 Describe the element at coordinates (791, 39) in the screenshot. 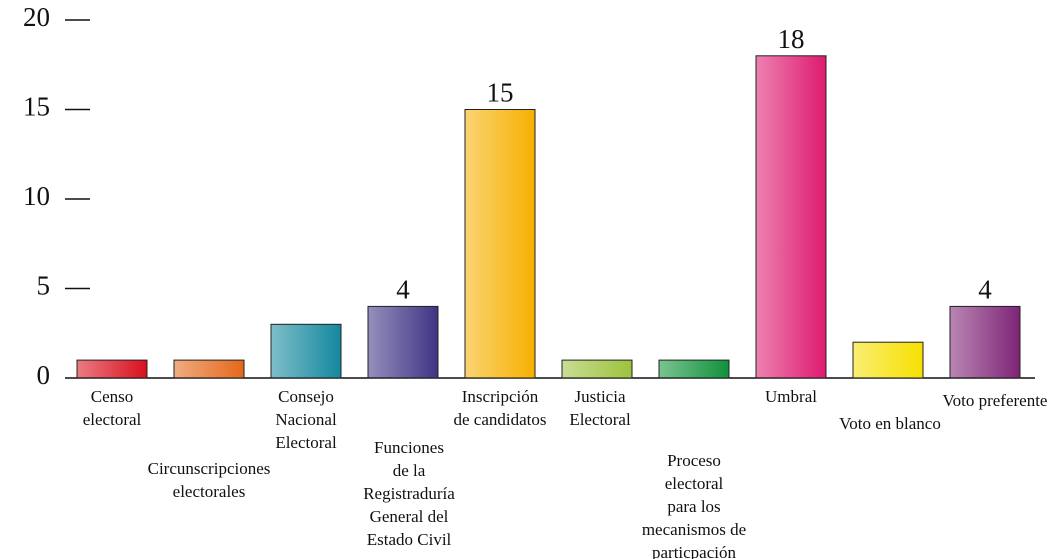

I see `data-label: 18` at that location.